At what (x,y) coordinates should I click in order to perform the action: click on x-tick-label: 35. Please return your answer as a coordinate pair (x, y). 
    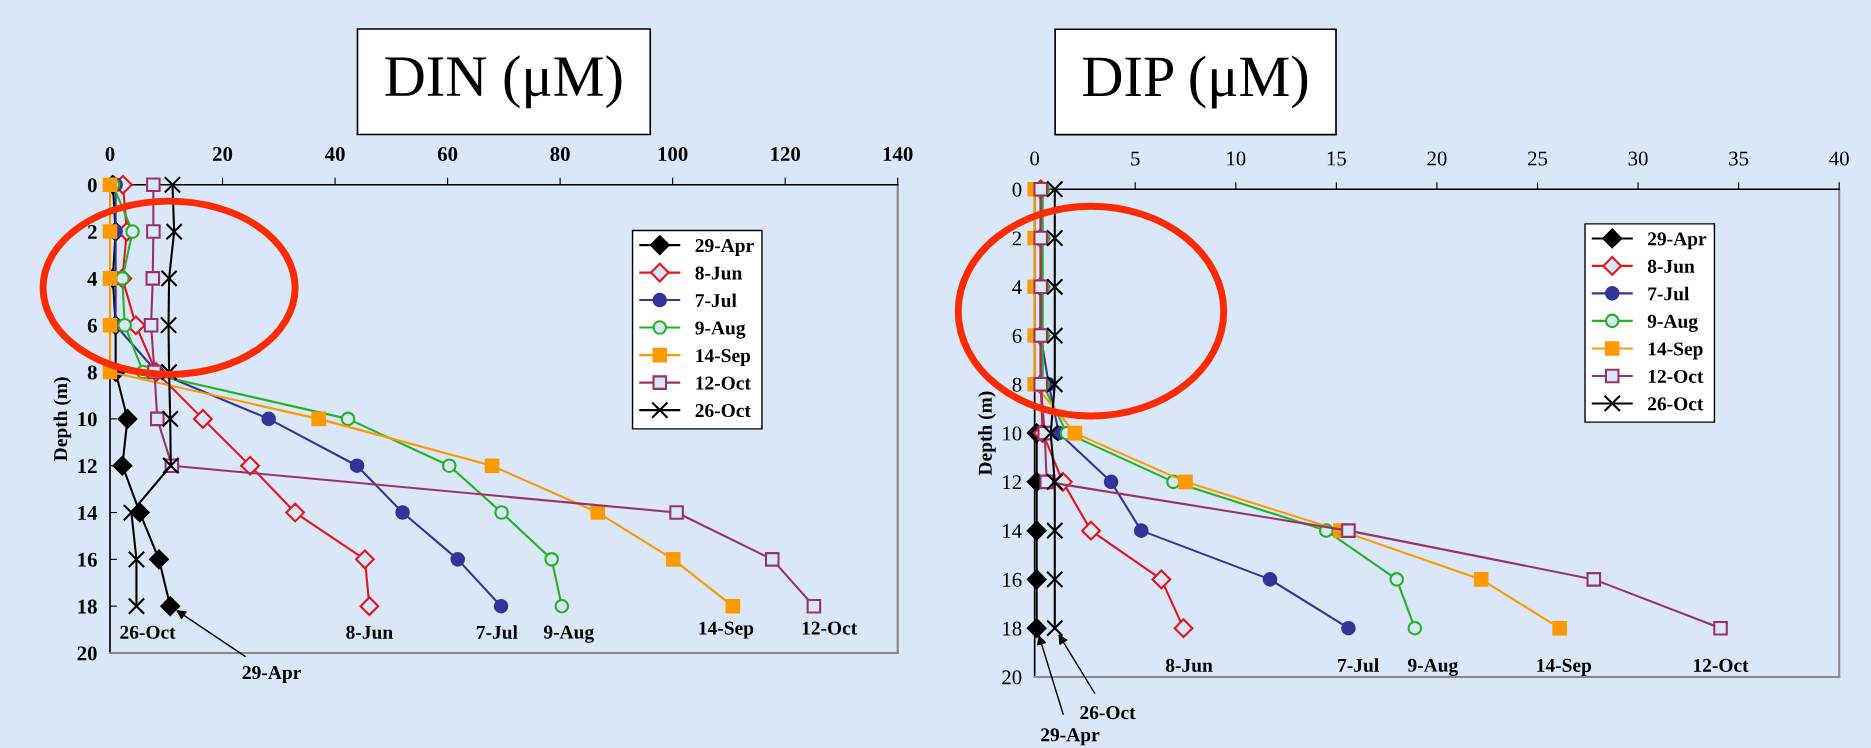
    Looking at the image, I should click on (1739, 158).